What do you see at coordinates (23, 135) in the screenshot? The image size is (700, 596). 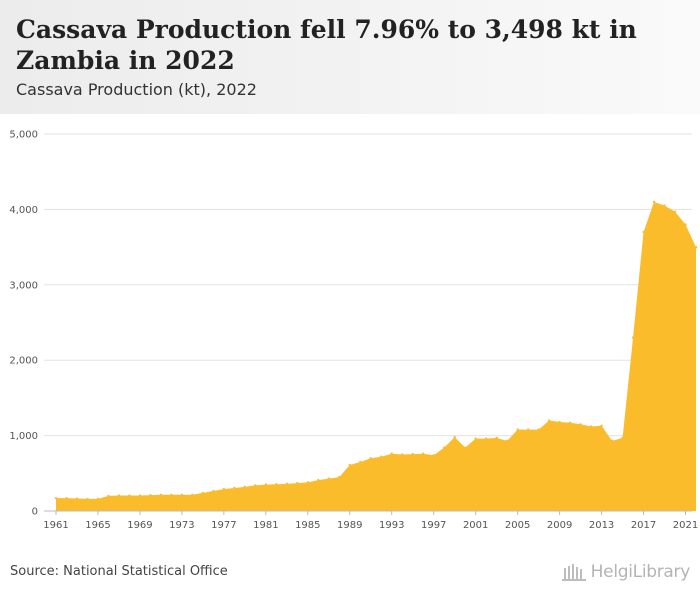 I see `y-tick-label: 5,000` at bounding box center [23, 135].